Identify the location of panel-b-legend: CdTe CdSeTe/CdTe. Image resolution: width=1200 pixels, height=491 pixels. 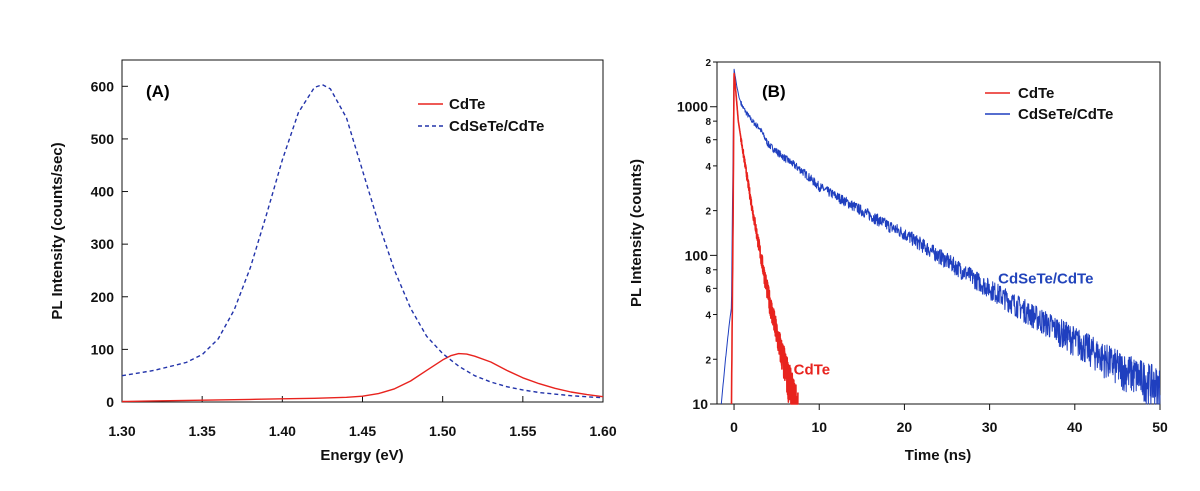
(1049, 104).